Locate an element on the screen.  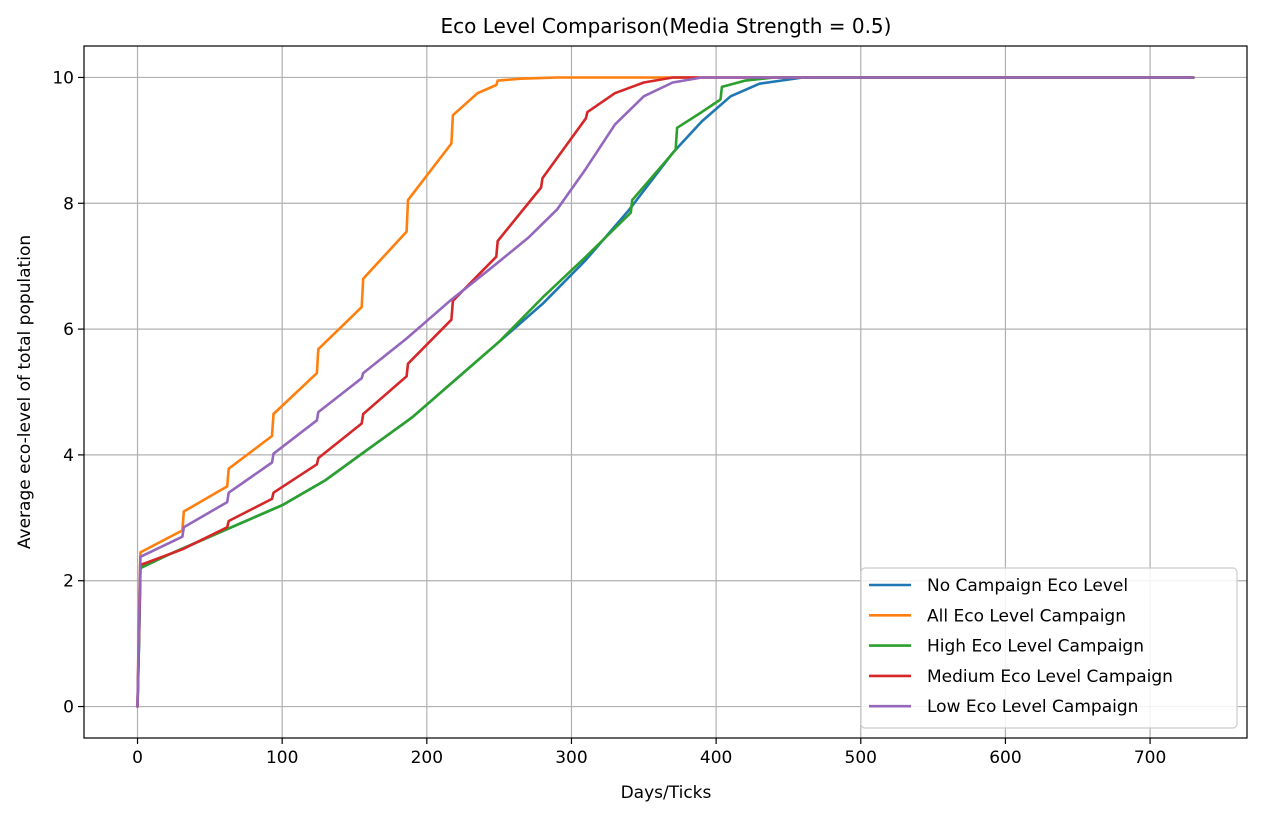
x-tick-label: 200 is located at coordinates (427, 758).